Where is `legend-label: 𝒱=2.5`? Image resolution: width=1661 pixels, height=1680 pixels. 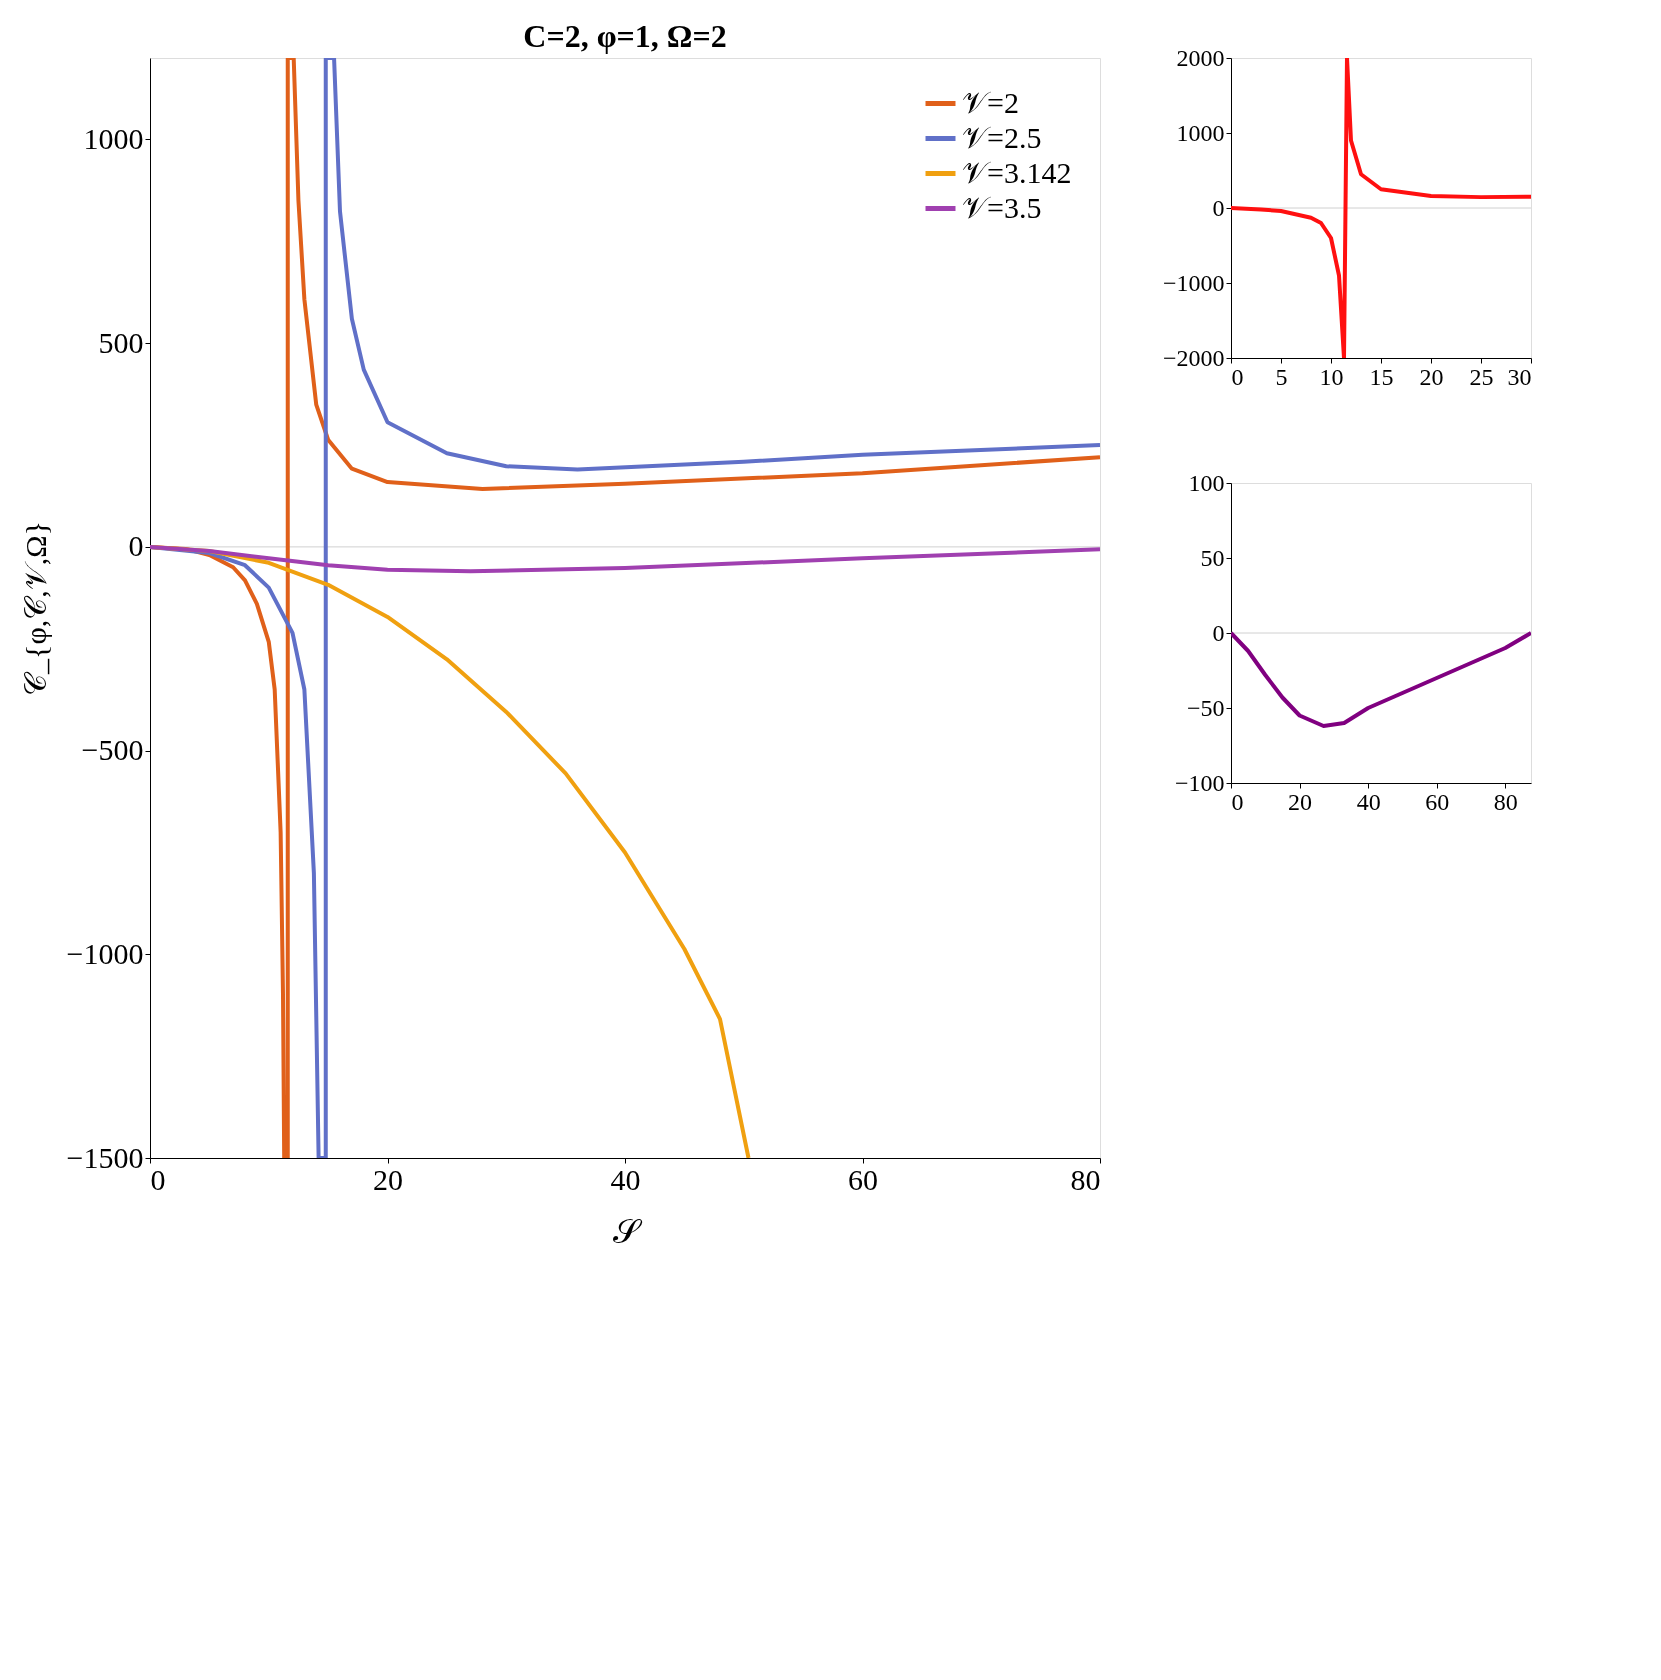 legend-label: 𝒱=2.5 is located at coordinates (1002, 137).